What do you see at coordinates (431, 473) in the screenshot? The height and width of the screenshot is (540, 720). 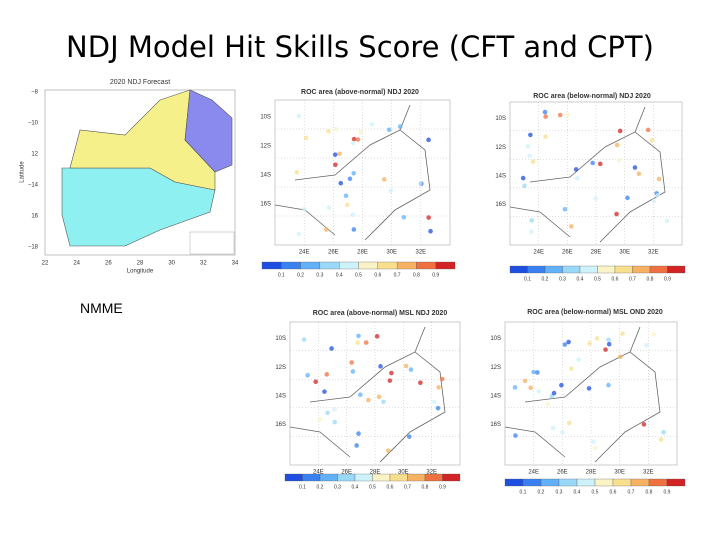 I see `x-tick-label: 32E` at bounding box center [431, 473].